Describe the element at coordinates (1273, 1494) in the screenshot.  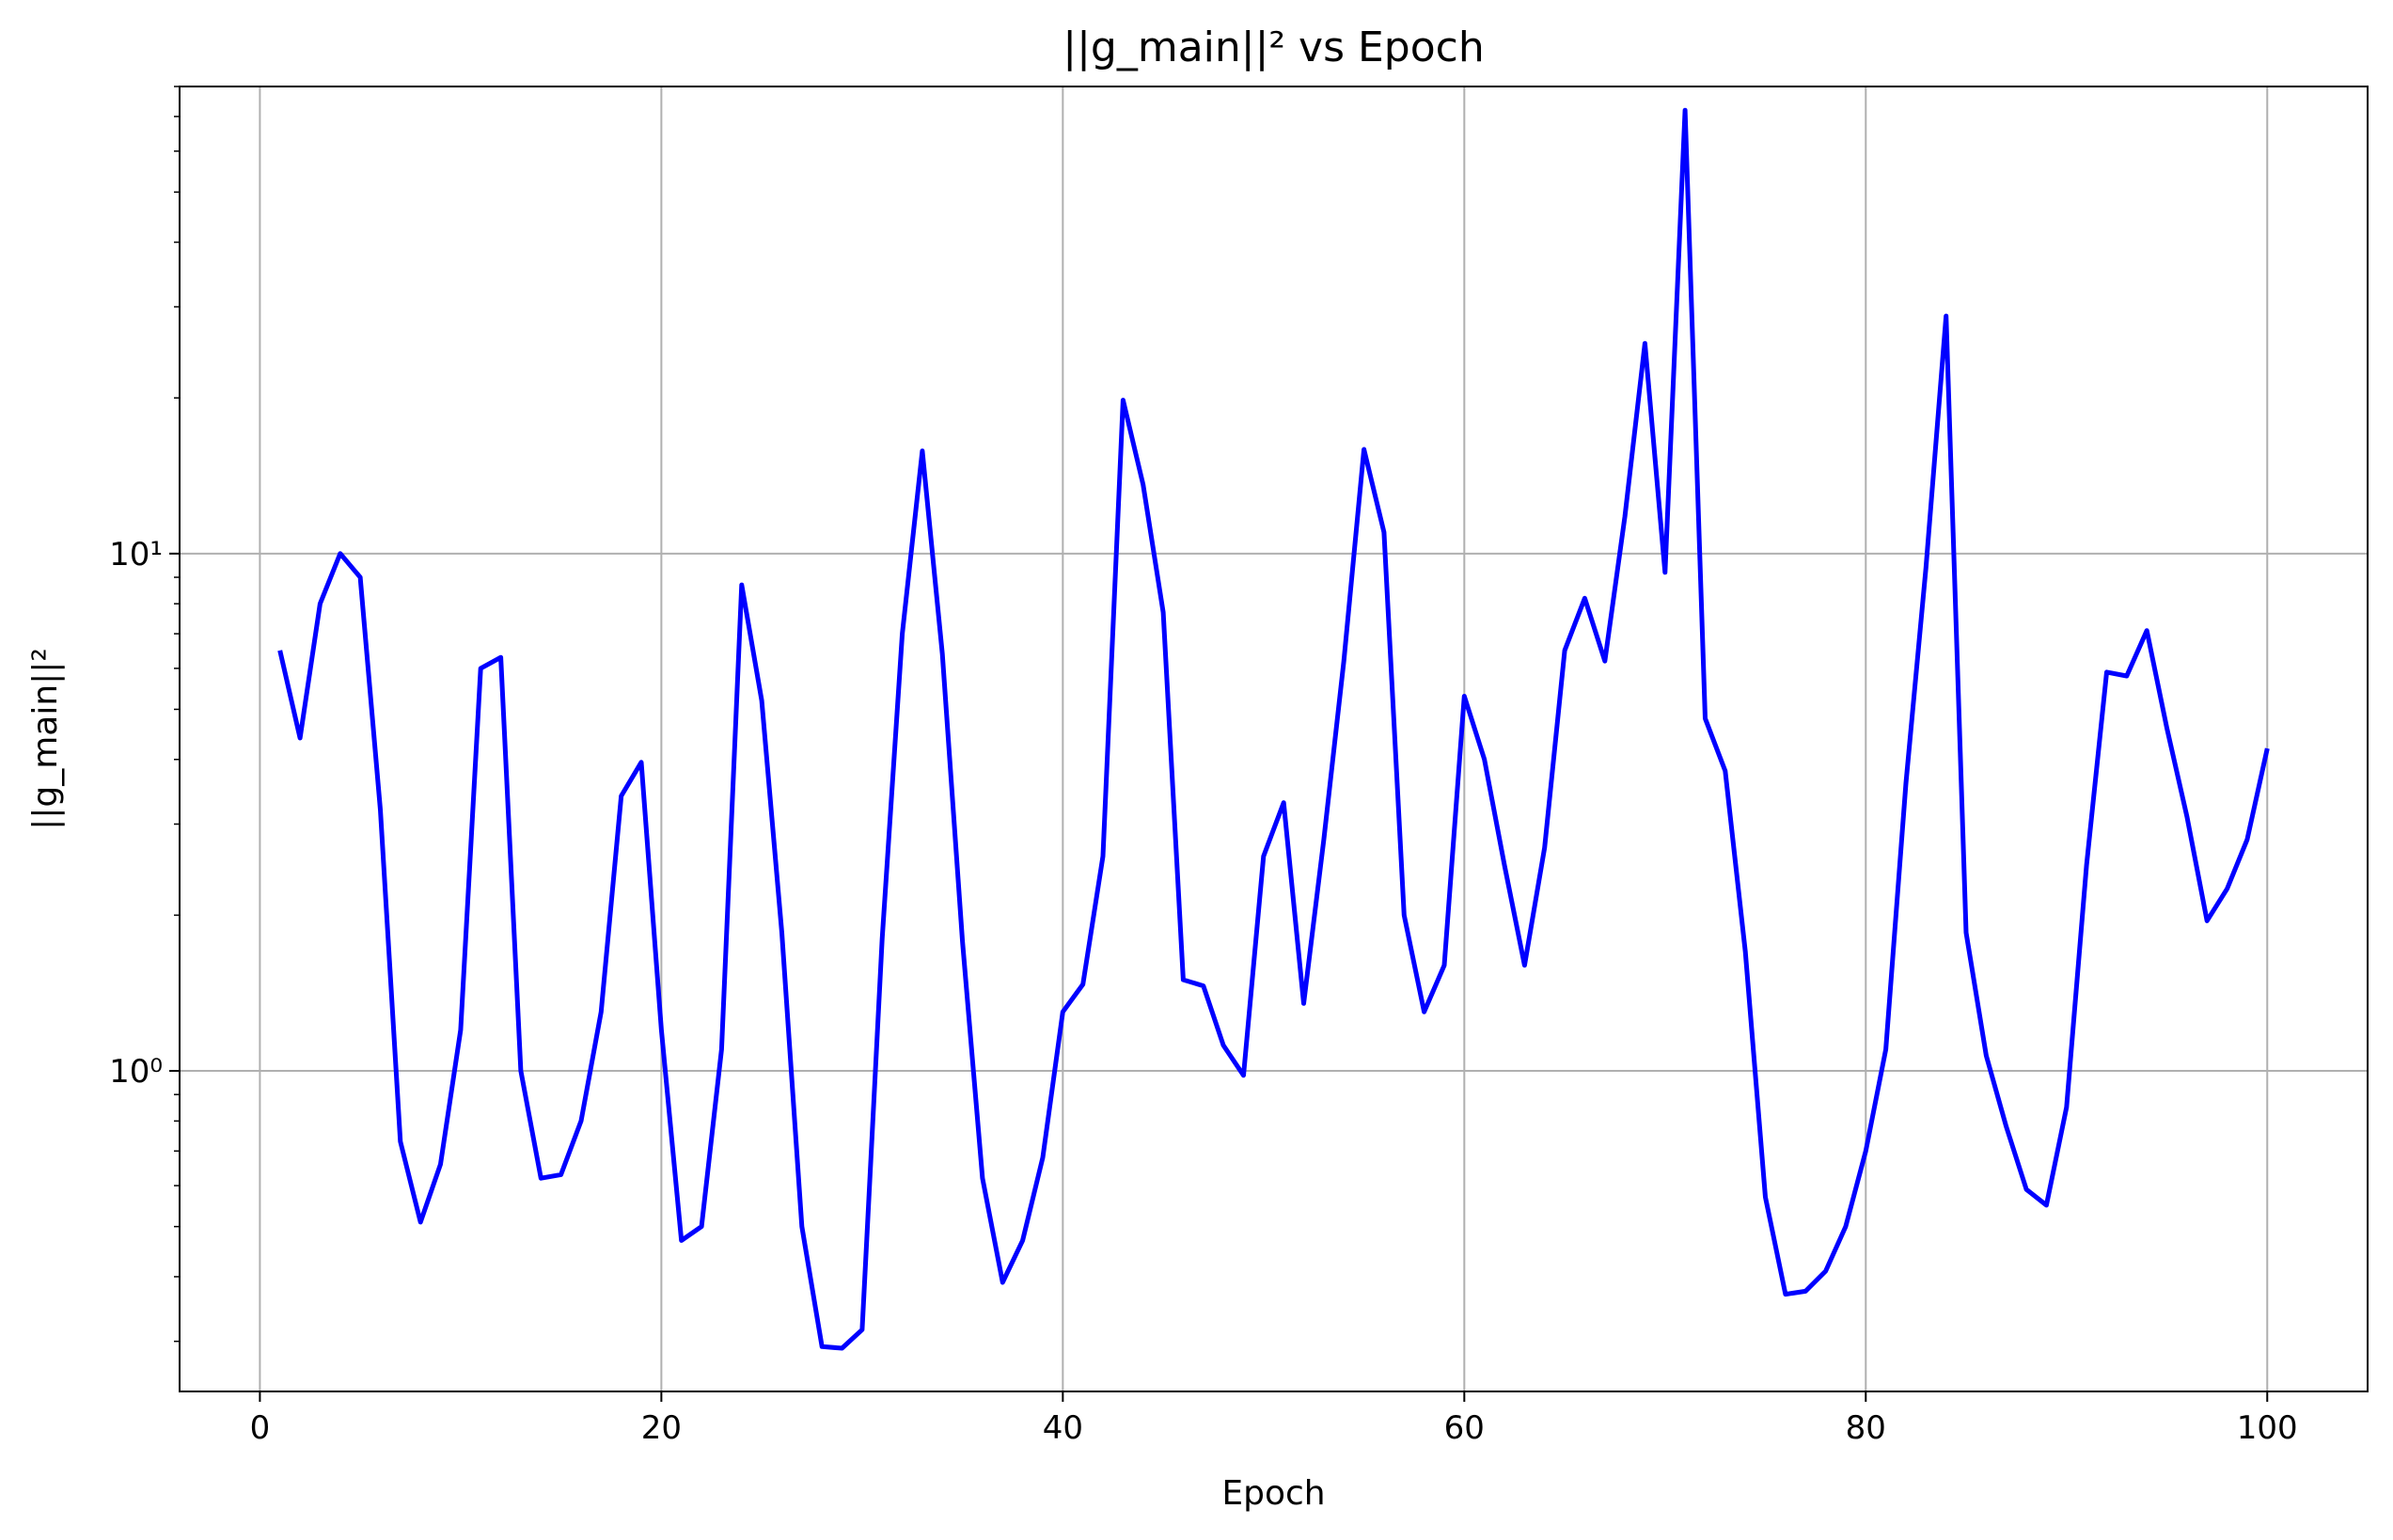
I see `x-axis-label: Epoch` at that location.